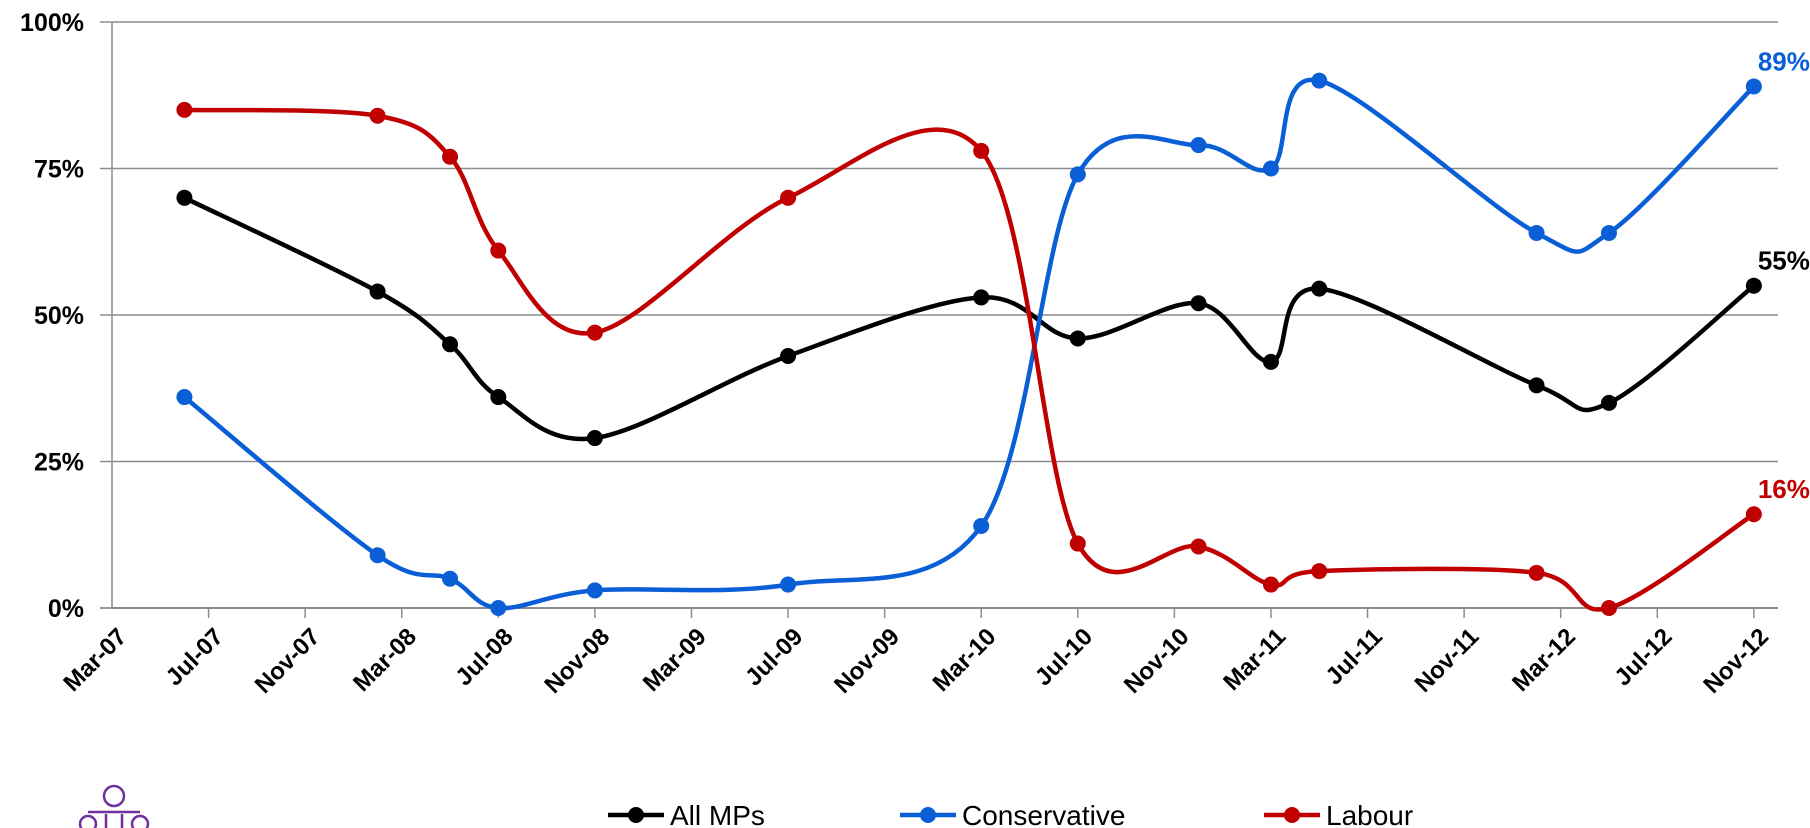  I want to click on x-tick-label: Jul-07, so click(195, 657).